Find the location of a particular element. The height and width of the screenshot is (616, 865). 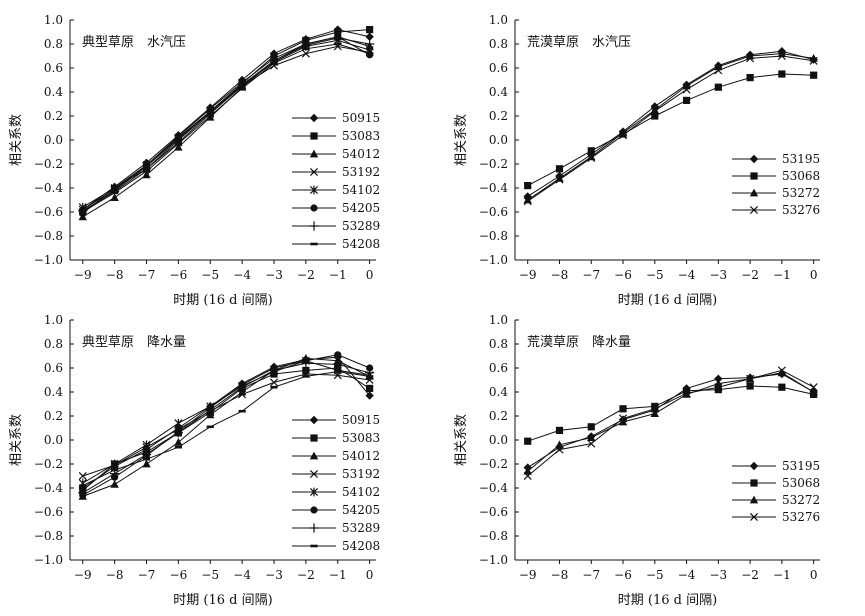

y-tick-label: 0.2 is located at coordinates (53, 116).